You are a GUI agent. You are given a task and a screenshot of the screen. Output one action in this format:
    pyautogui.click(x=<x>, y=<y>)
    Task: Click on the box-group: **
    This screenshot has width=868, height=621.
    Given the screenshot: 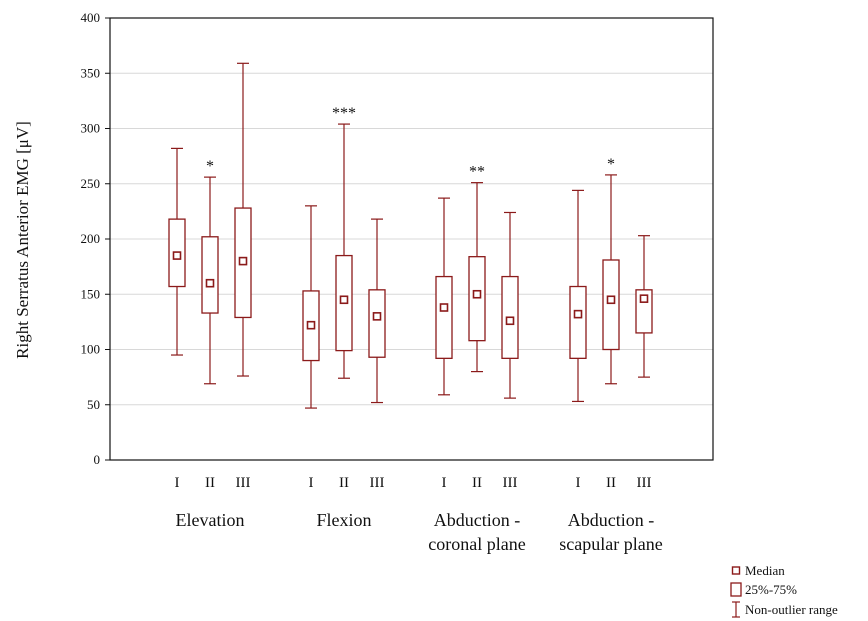 What is the action you would take?
    pyautogui.click(x=477, y=281)
    